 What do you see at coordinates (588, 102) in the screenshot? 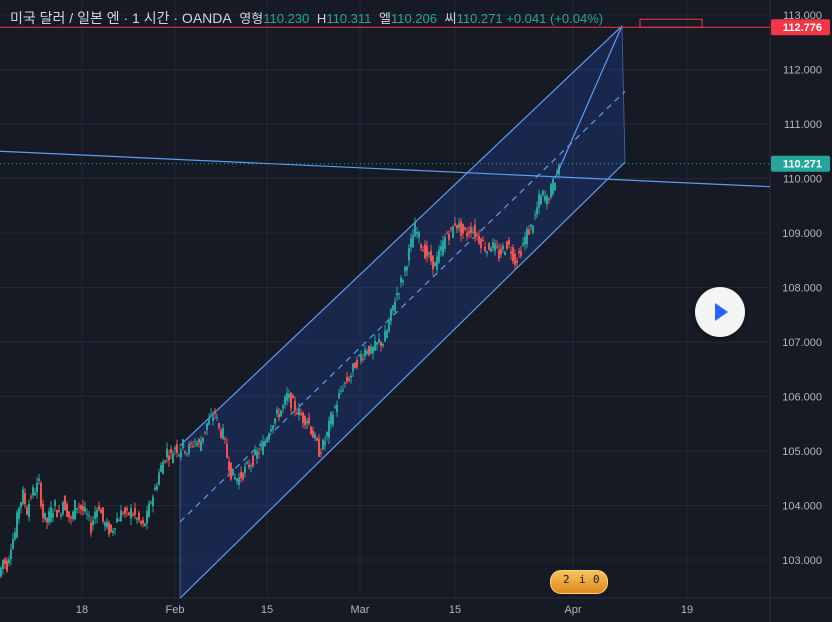
I see `projection-line` at bounding box center [588, 102].